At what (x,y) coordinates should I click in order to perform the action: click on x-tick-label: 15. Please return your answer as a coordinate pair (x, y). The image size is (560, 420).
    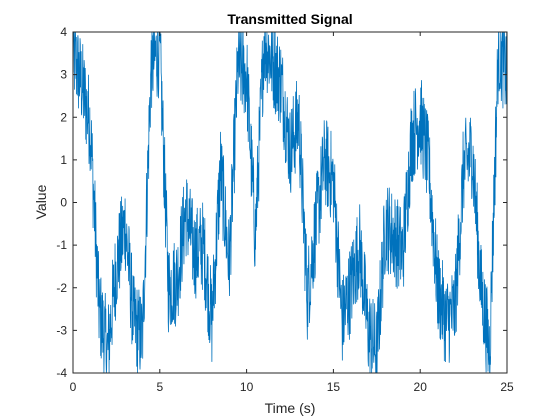
    Looking at the image, I should click on (334, 387).